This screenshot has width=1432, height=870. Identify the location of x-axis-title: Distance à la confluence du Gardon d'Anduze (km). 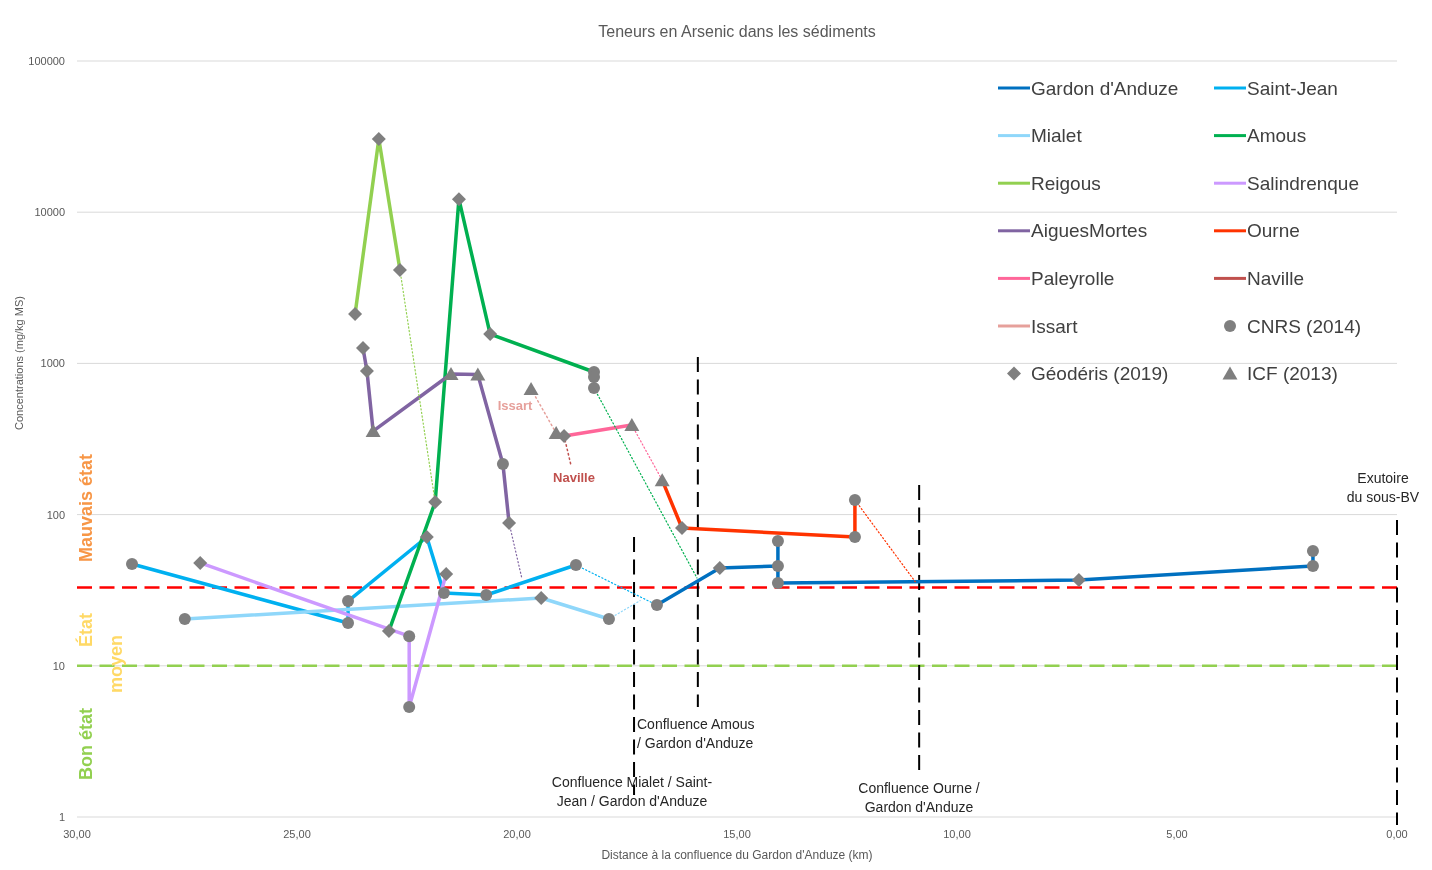
(737, 855).